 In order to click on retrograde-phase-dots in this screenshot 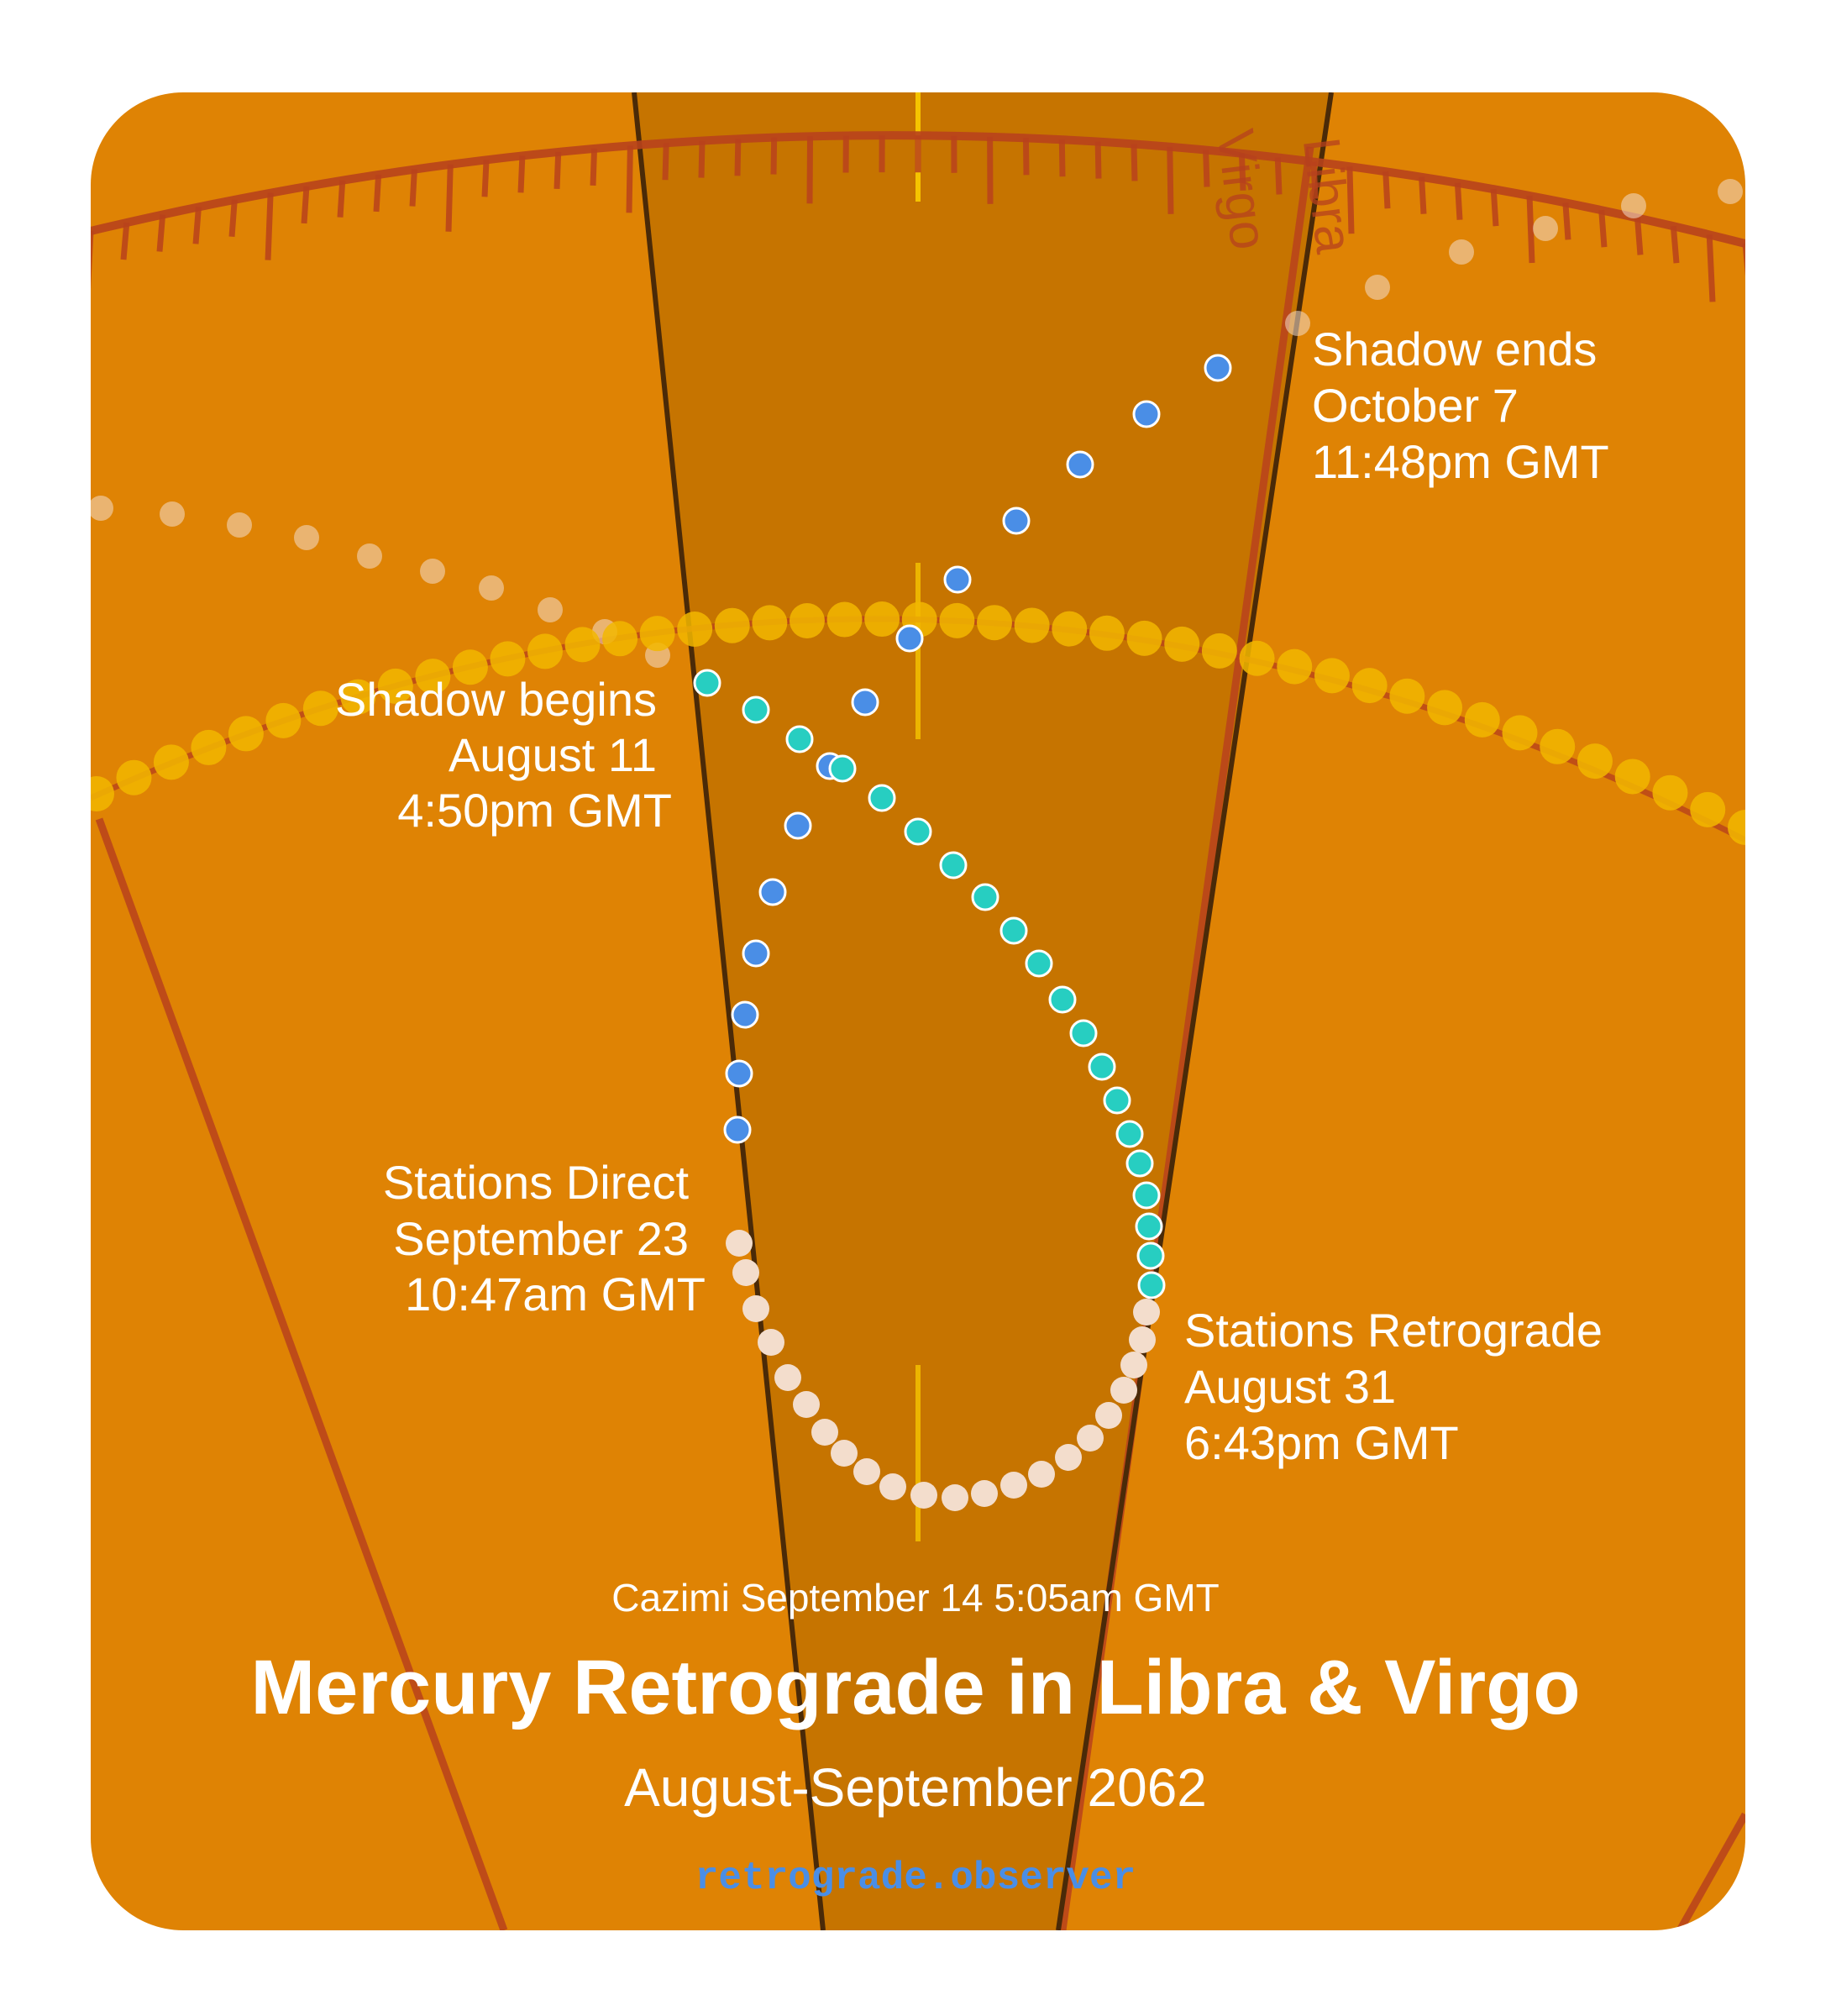, I will do `click(929, 984)`.